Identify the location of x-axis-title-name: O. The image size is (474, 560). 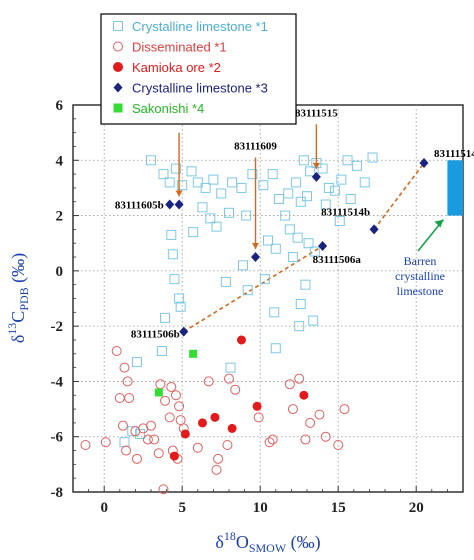
(242, 542).